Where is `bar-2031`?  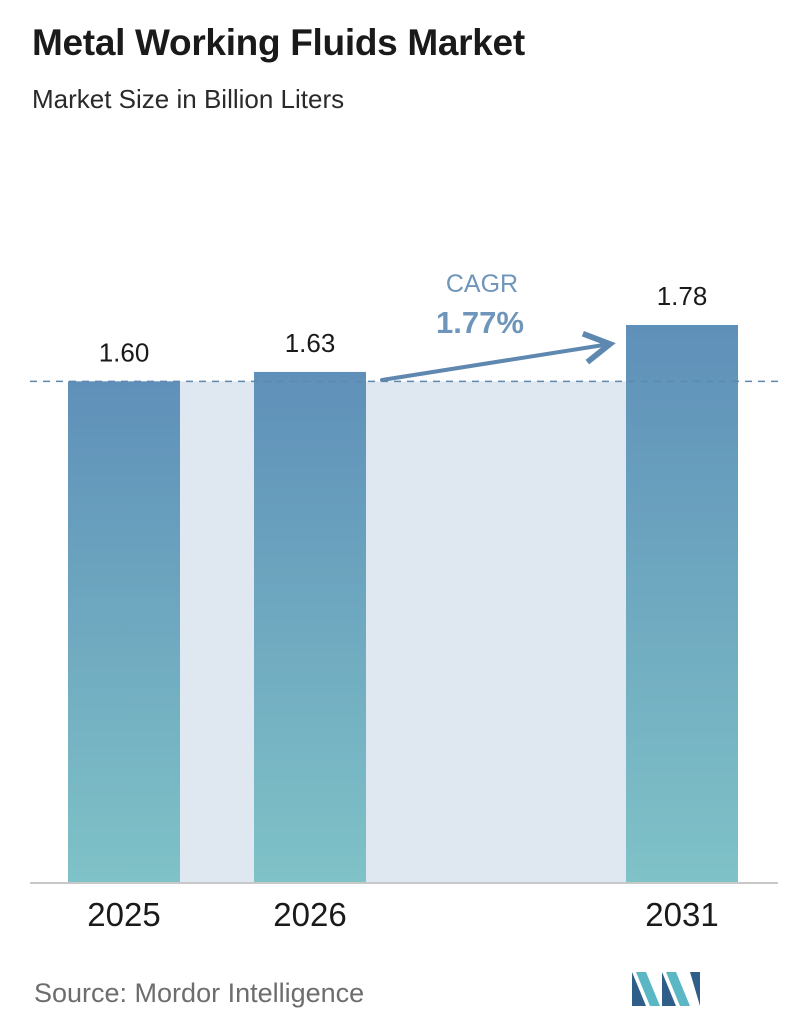 bar-2031 is located at coordinates (682, 603).